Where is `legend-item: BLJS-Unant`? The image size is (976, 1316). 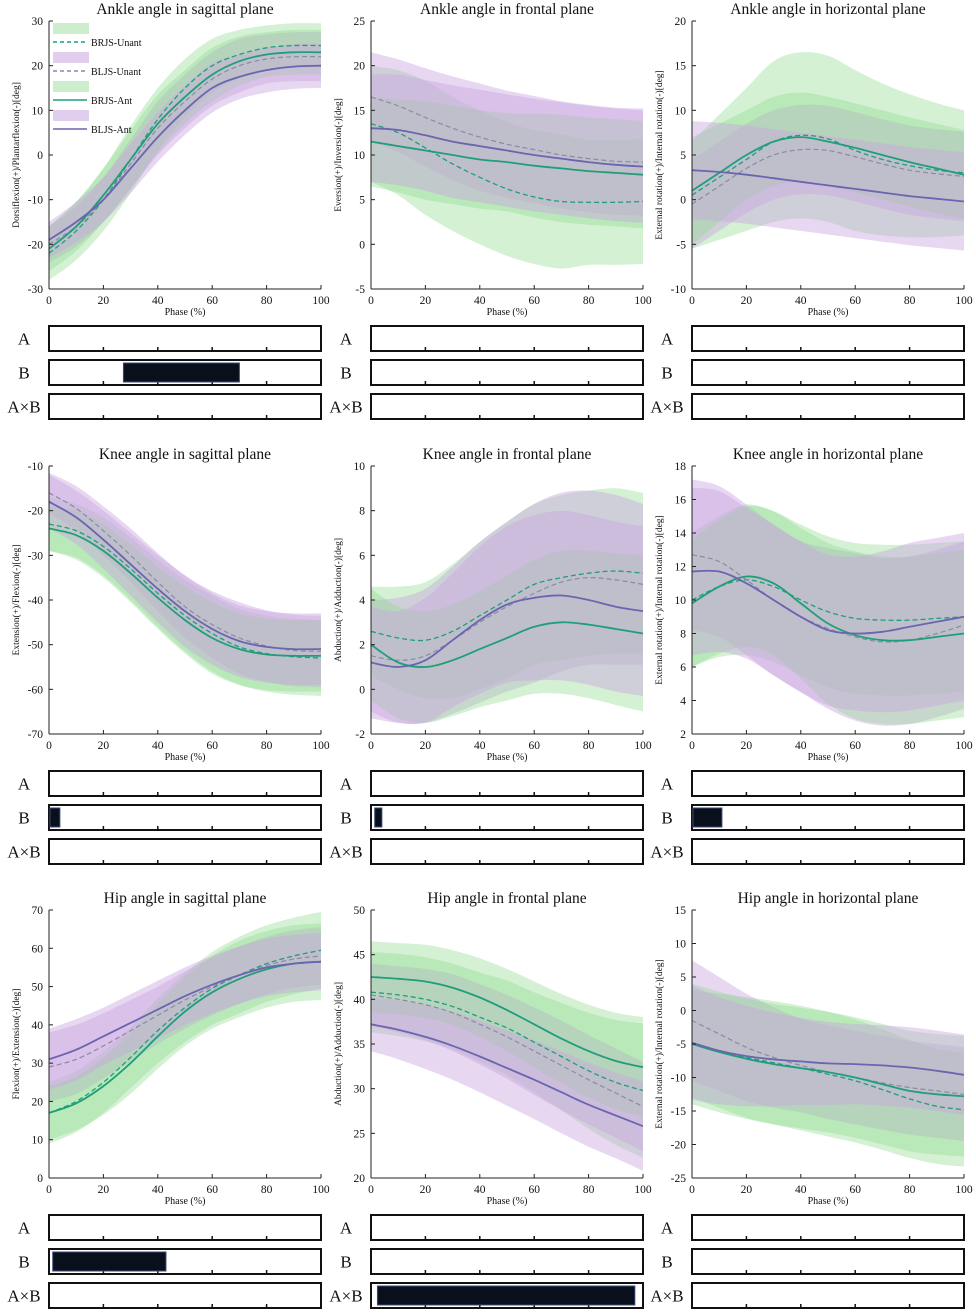
legend-item: BLJS-Unant is located at coordinates (97, 65).